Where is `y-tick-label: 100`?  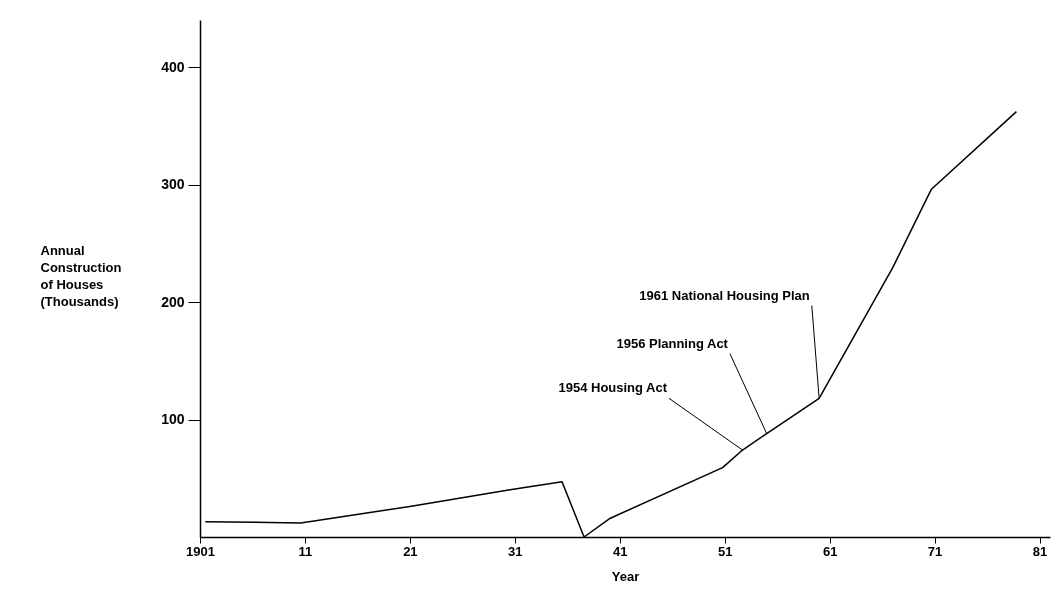 y-tick-label: 100 is located at coordinates (173, 419).